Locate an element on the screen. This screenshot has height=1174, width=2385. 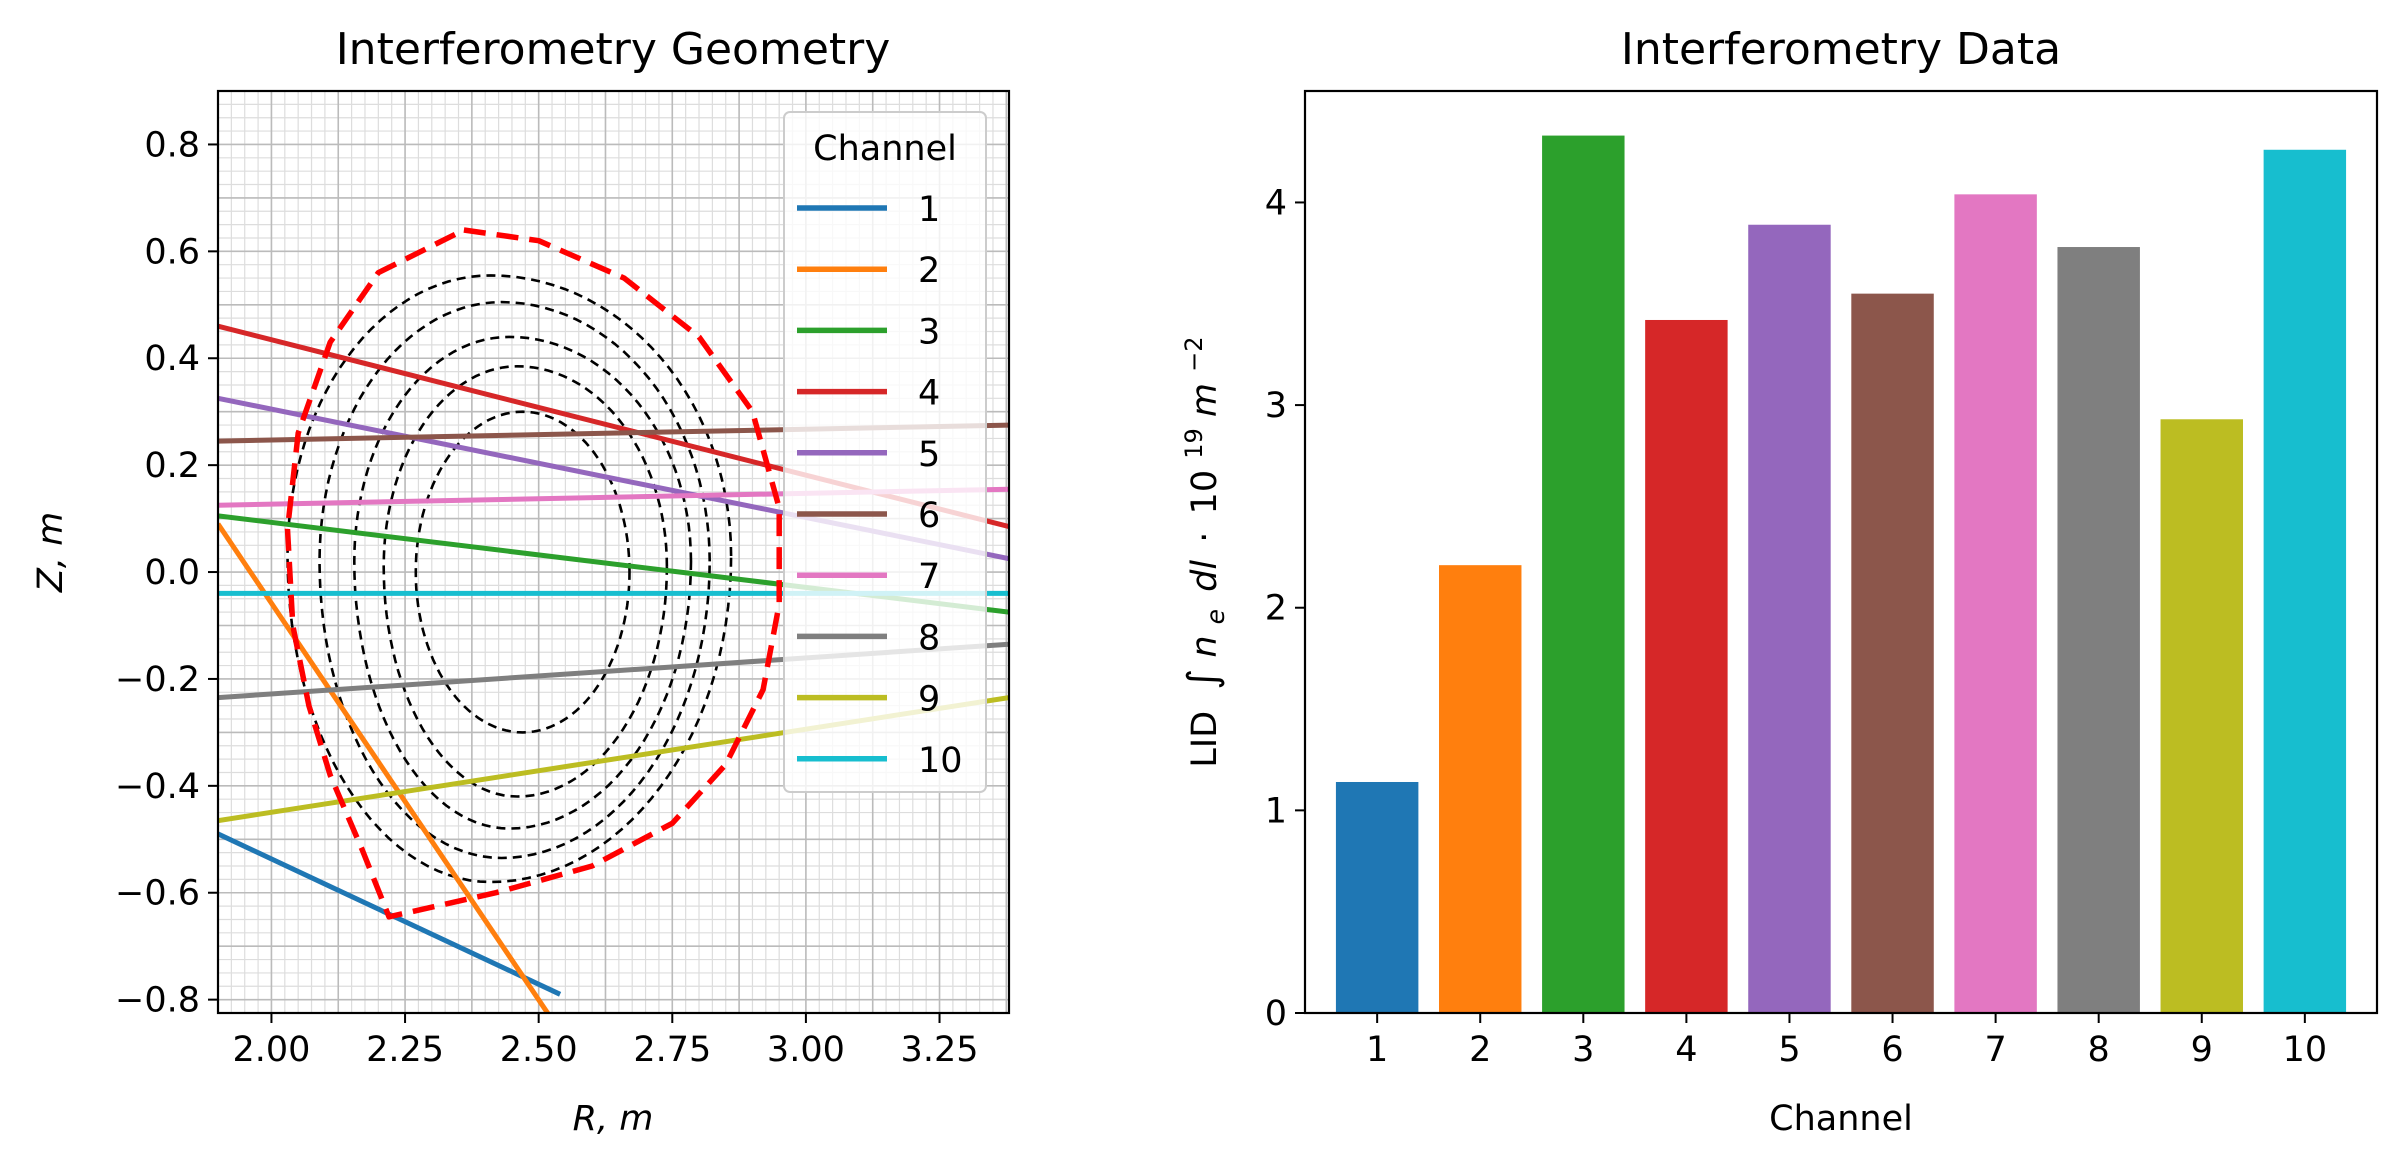
y-label-ten: 10 is located at coordinates (1205, 492).